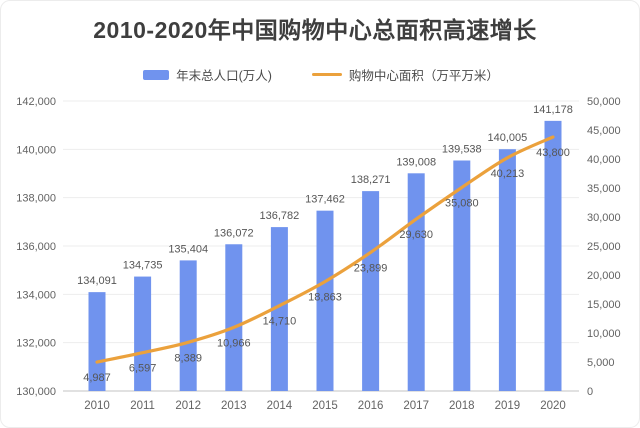 The width and height of the screenshot is (640, 428). I want to click on bar-2014, so click(279, 309).